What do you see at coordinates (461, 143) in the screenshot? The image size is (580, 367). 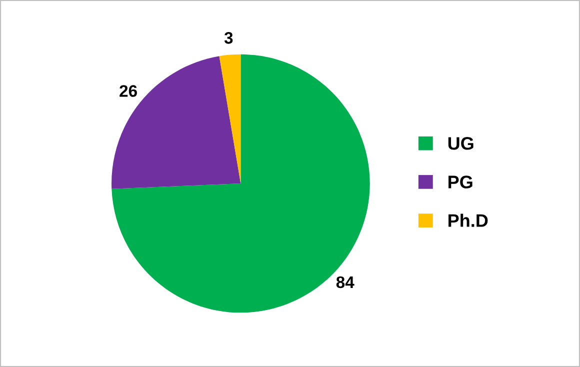 I see `legend-label: UG` at bounding box center [461, 143].